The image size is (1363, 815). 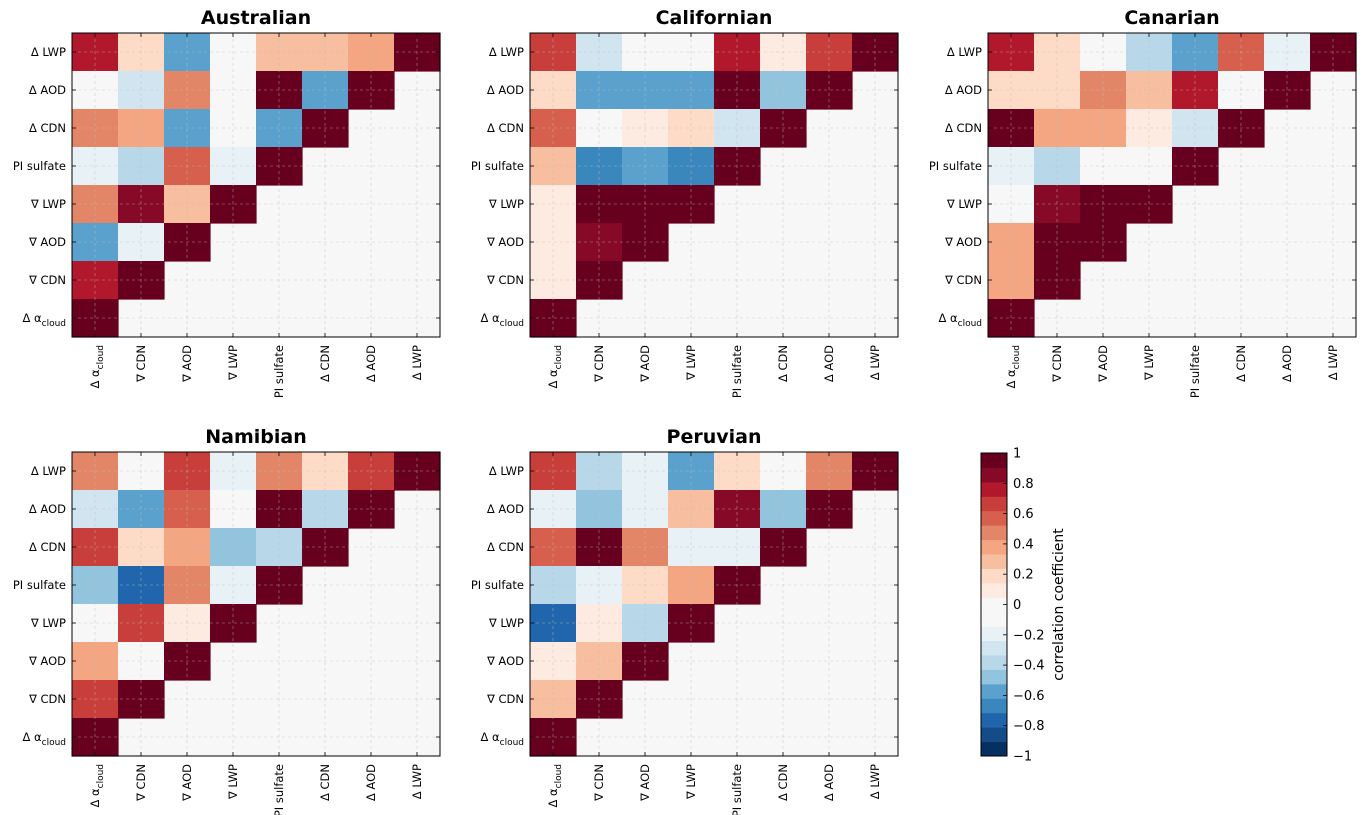 I want to click on colorbar-axis-label: correlation coefficient, so click(x=1059, y=604).